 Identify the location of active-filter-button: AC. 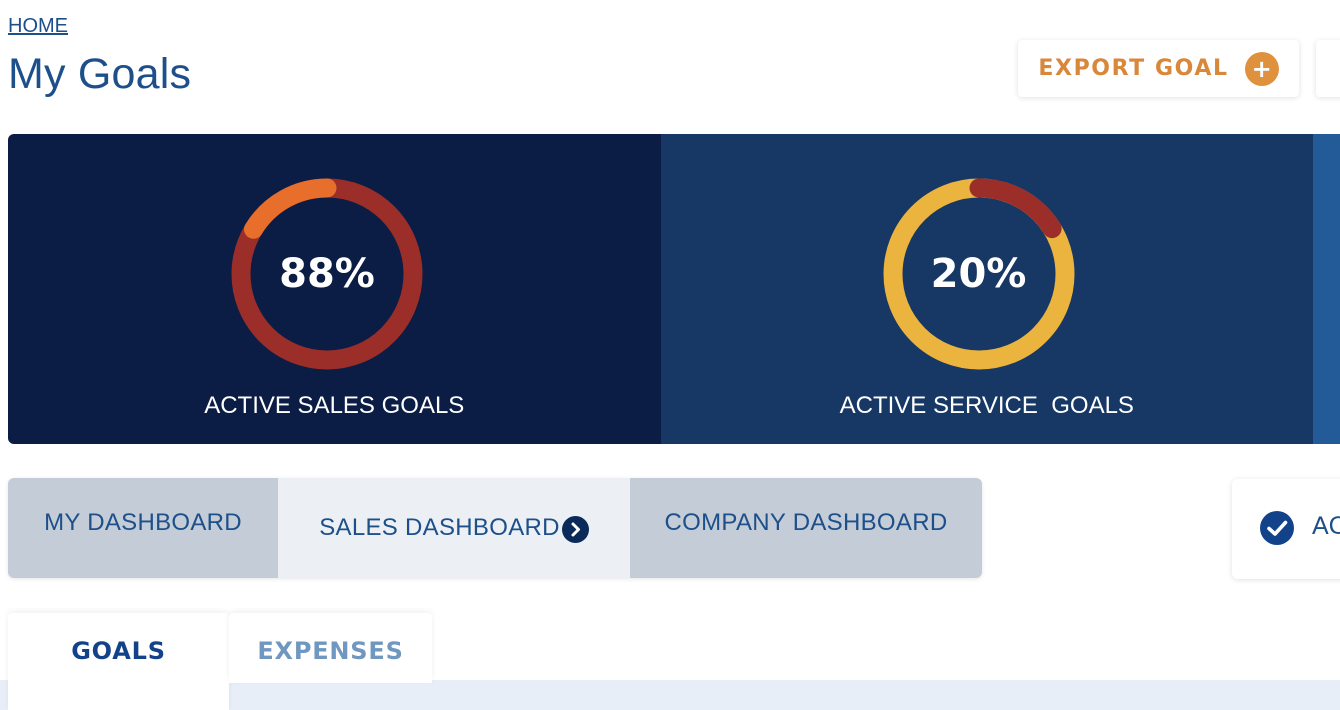
(1286, 529).